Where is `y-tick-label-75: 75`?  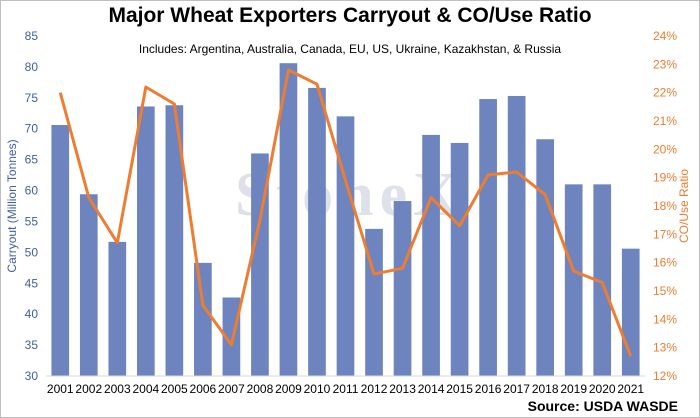
y-tick-label-75: 75 is located at coordinates (32, 98).